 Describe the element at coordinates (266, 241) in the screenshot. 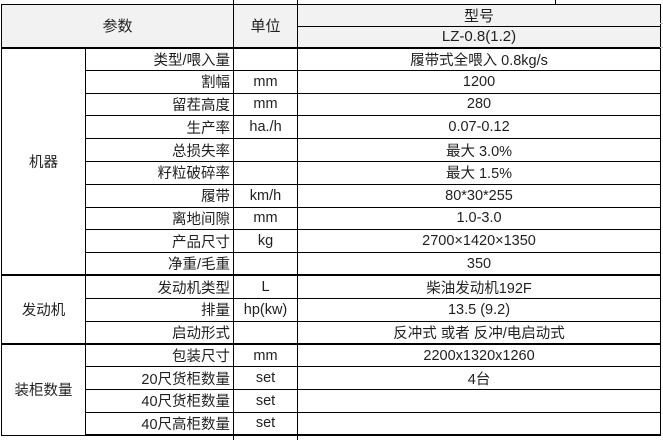

I see `unit-cell: kg` at that location.